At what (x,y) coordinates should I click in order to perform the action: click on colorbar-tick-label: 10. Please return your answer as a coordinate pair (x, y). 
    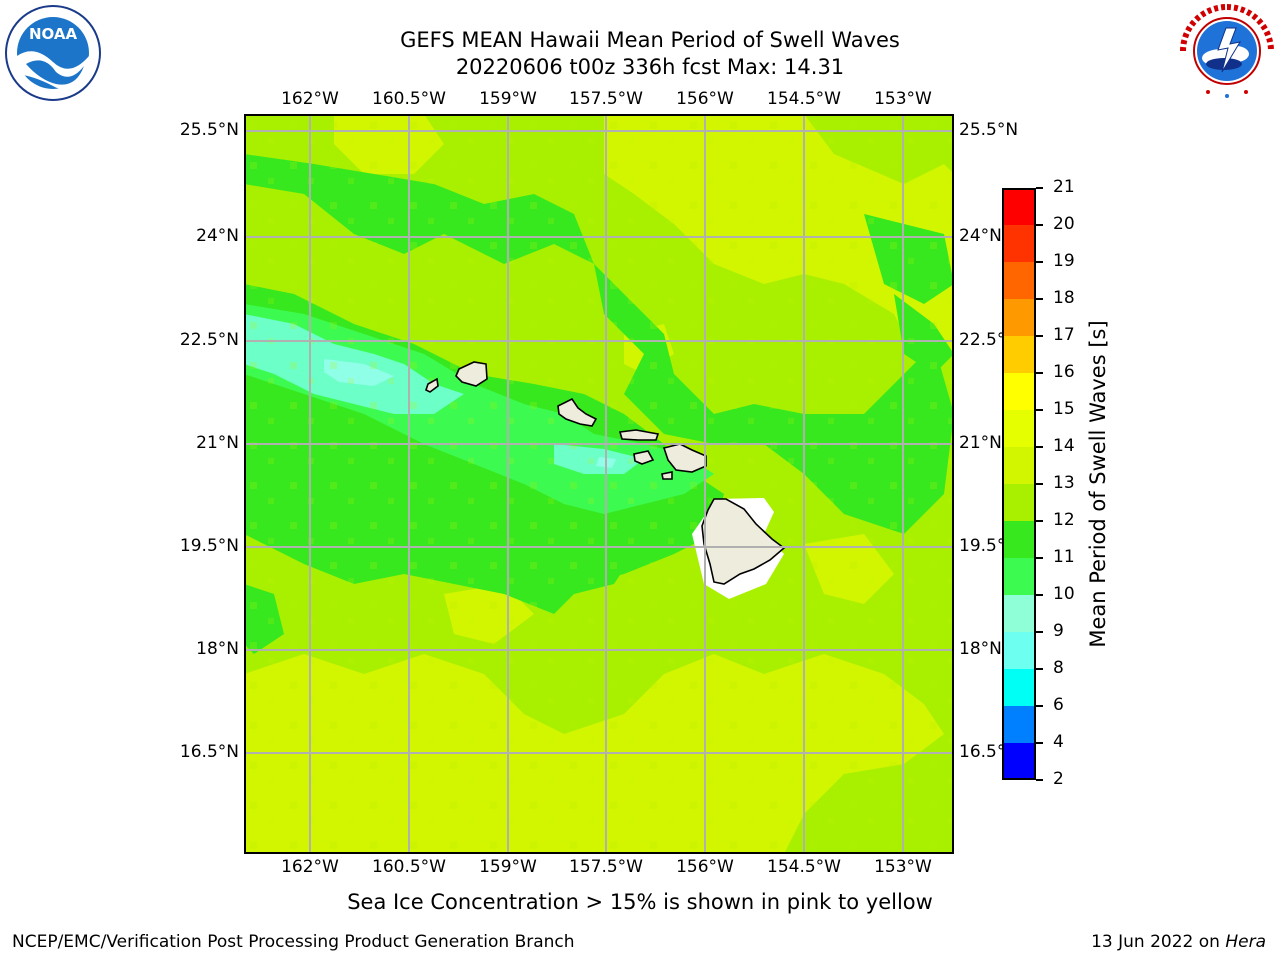
    Looking at the image, I should click on (1064, 594).